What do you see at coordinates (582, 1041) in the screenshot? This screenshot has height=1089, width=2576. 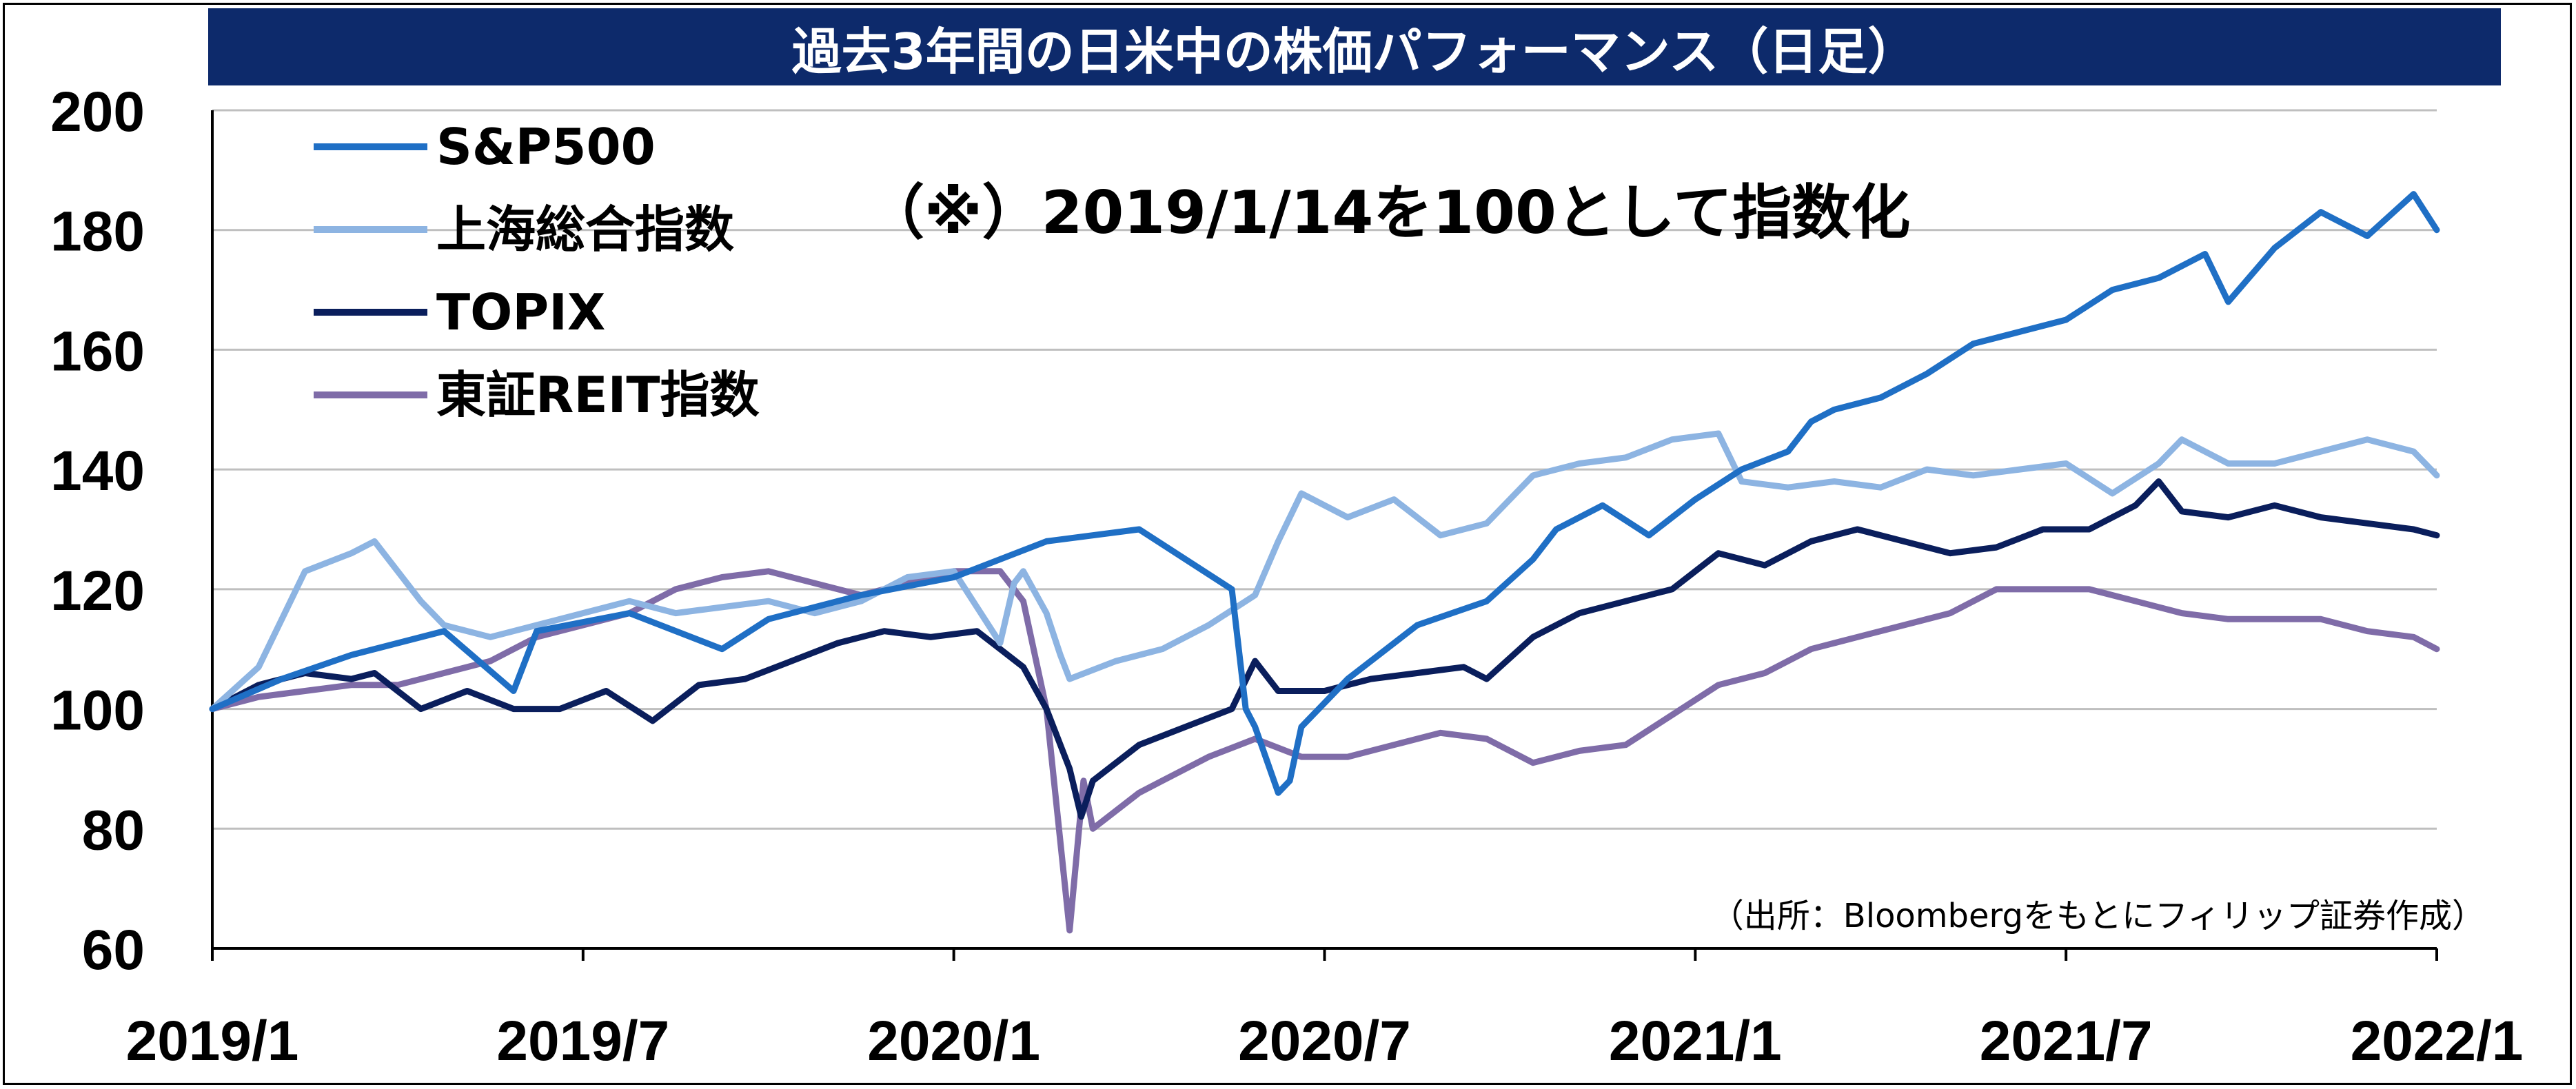 I see `x-tick-label: 2019/7` at bounding box center [582, 1041].